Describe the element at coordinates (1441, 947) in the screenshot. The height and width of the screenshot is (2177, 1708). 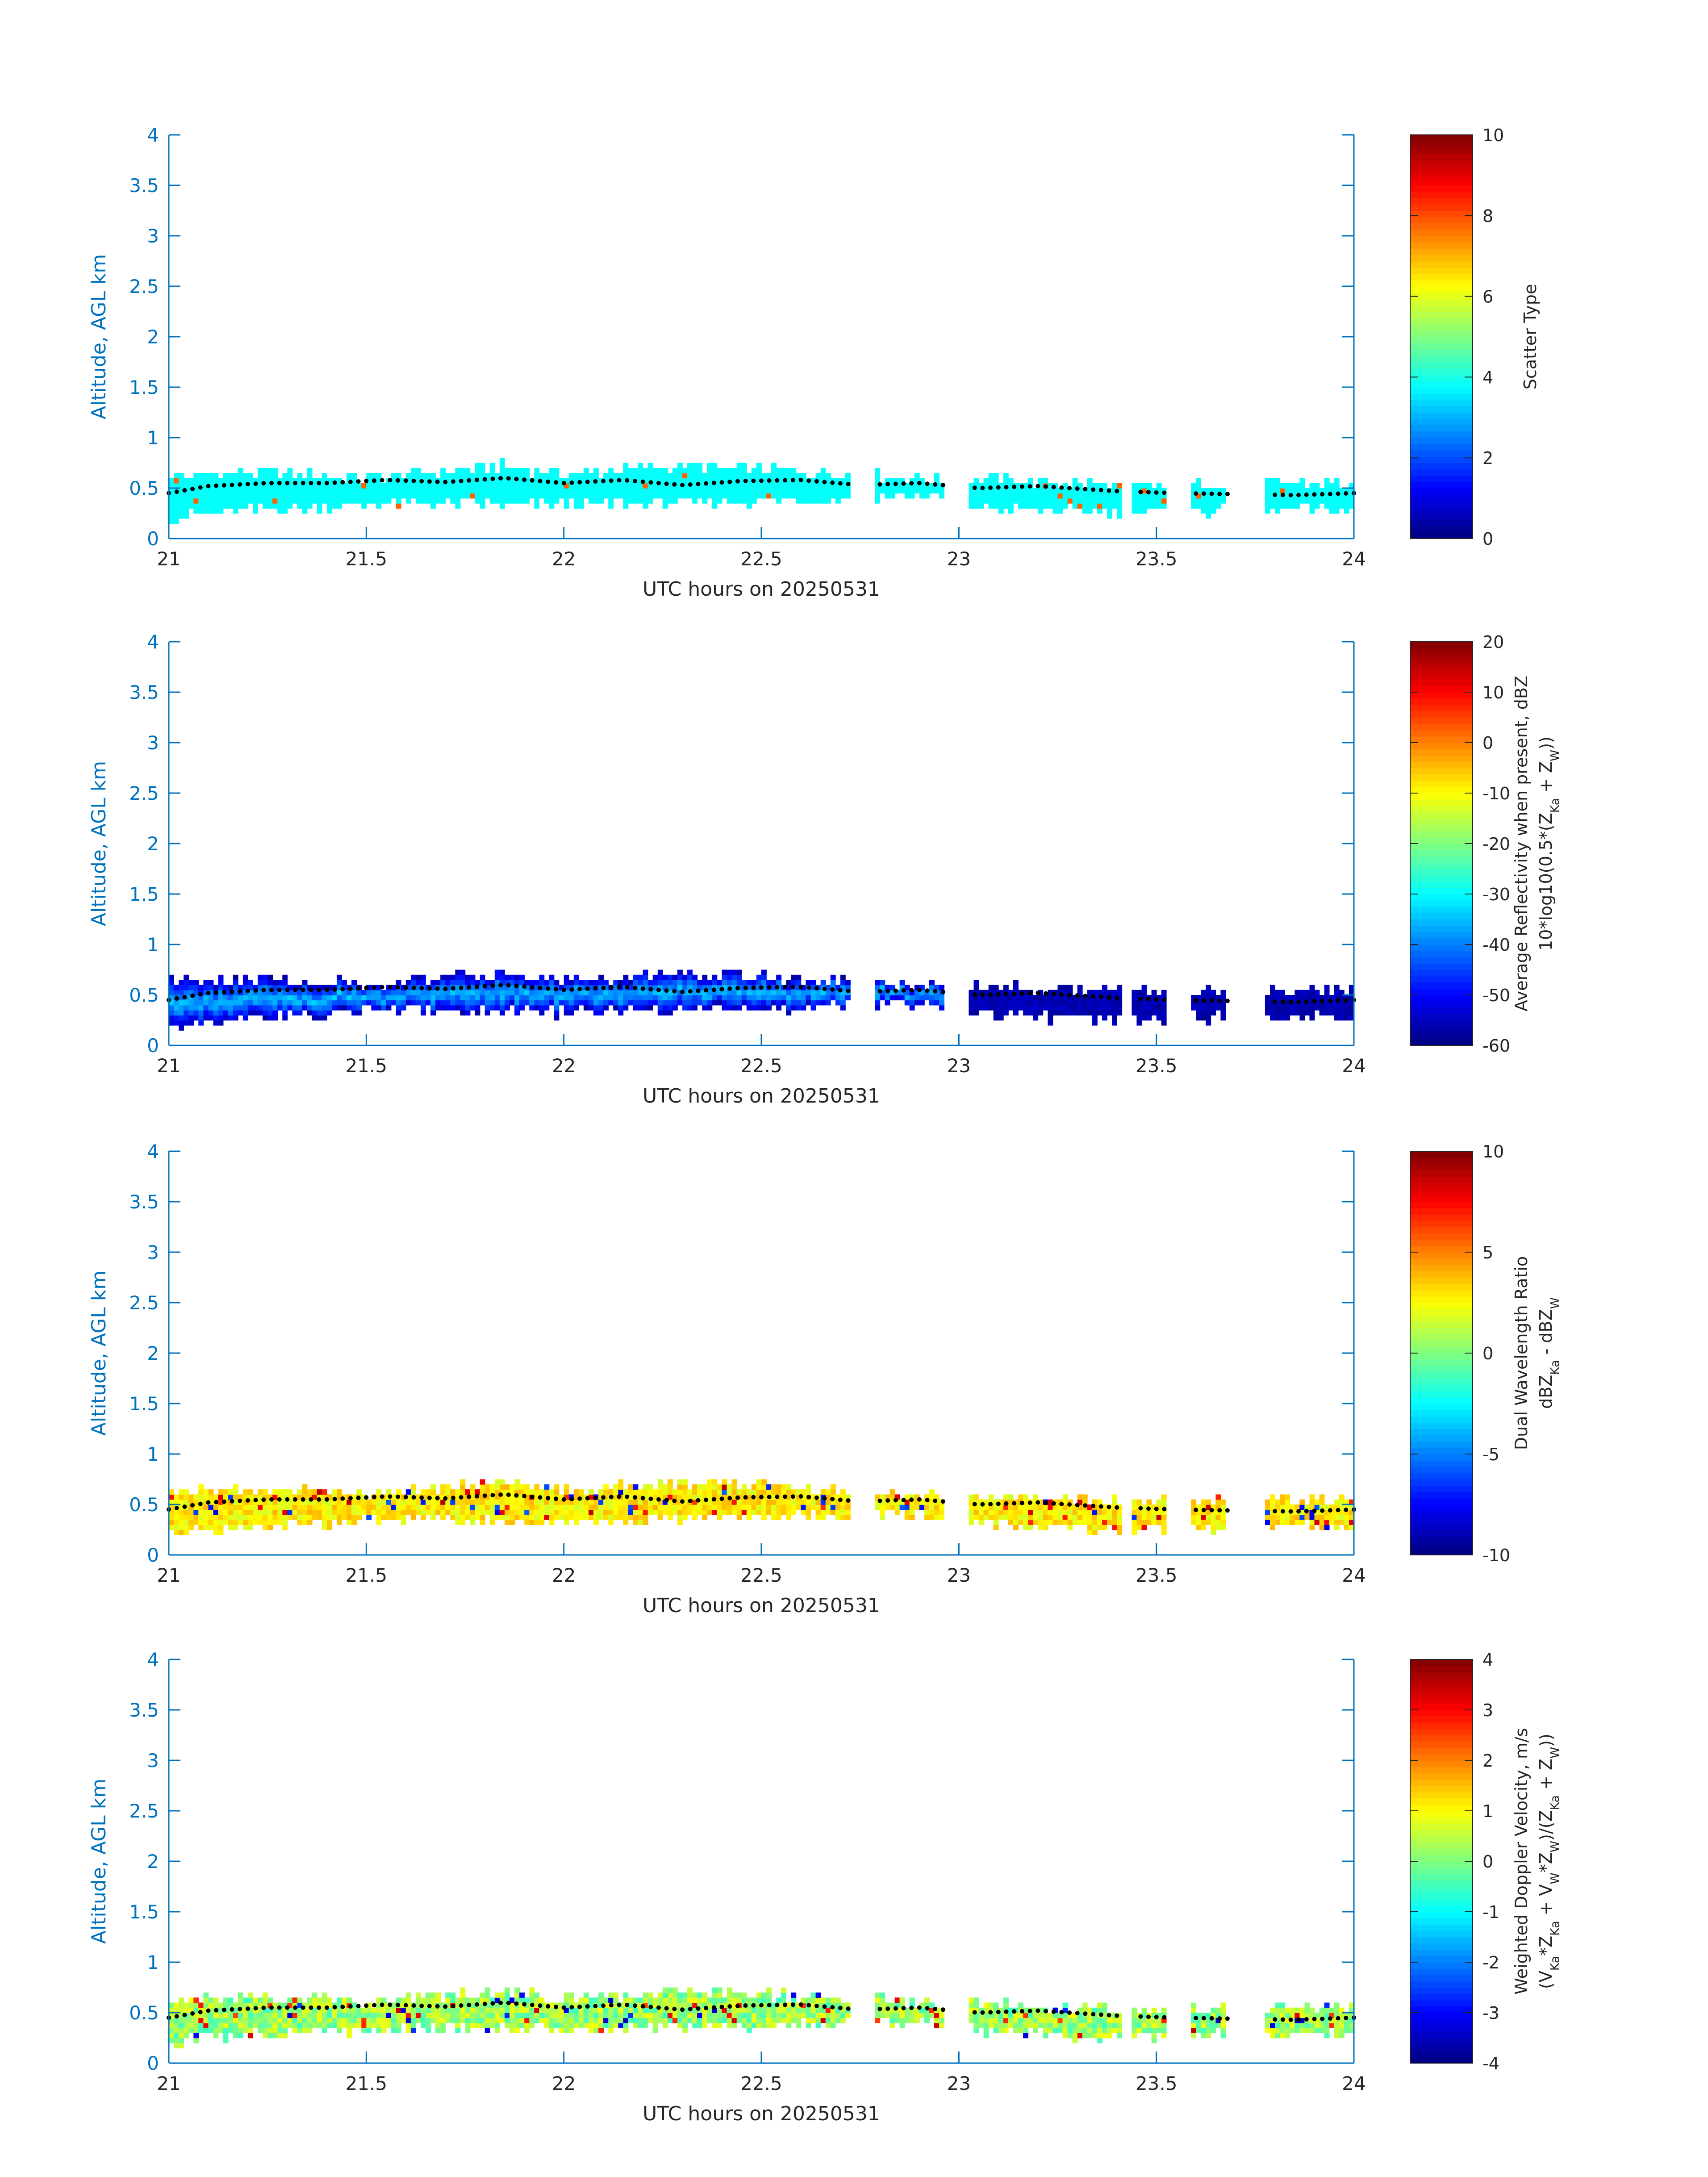
I see `colorbar-segment` at that location.